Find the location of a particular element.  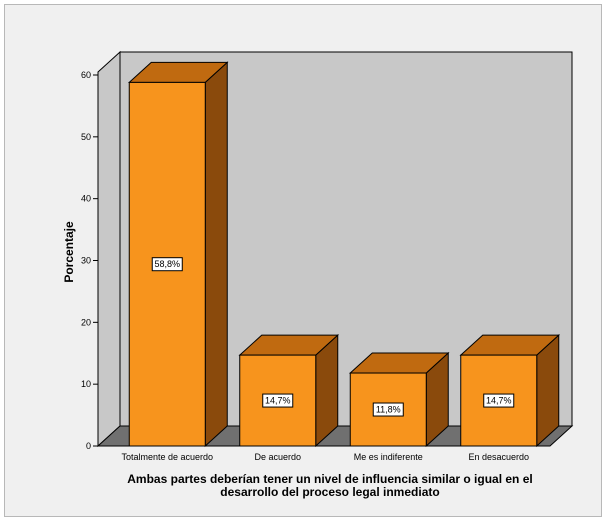

y-tick-label: 60 is located at coordinates (86, 75).